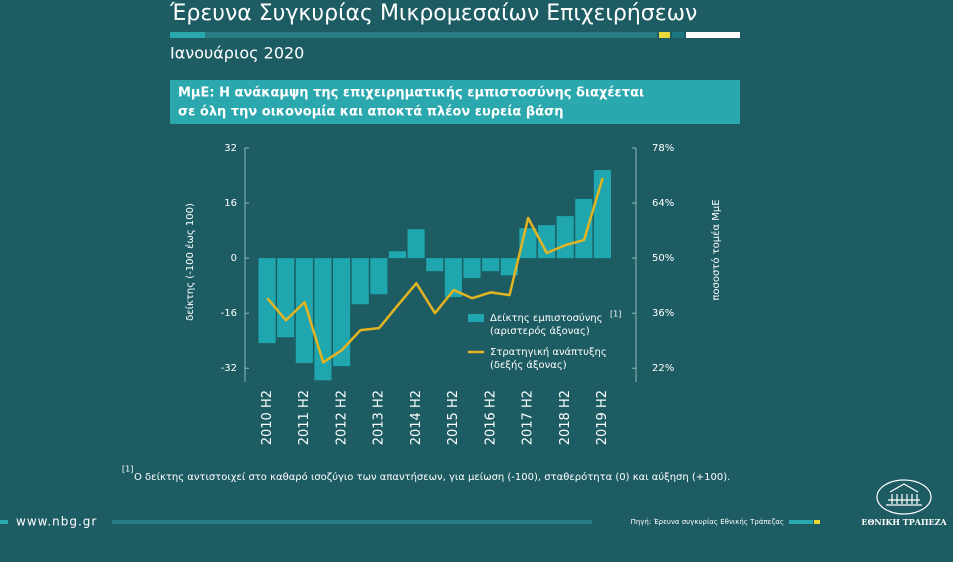  I want to click on y-tick-label: -16, so click(229, 313).